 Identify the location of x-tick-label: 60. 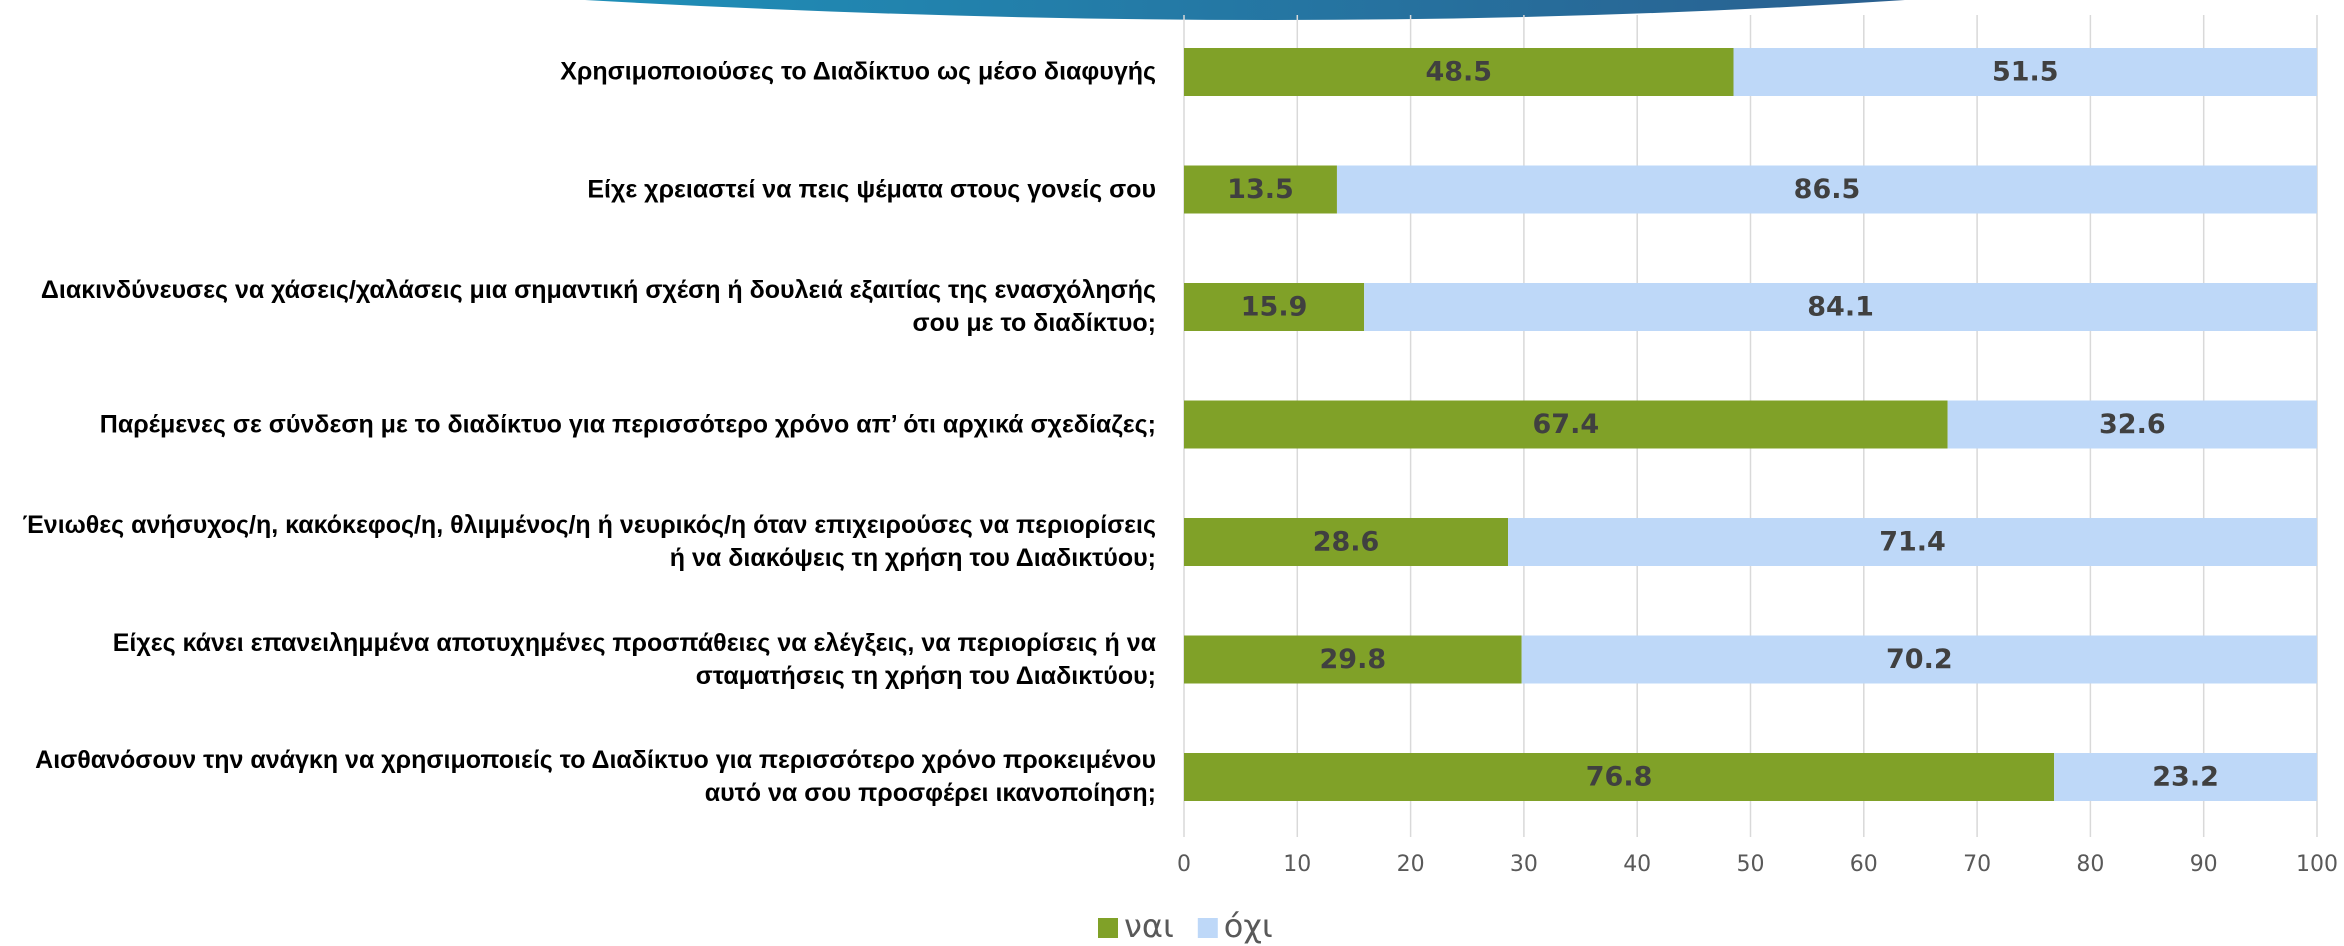
(1864, 864).